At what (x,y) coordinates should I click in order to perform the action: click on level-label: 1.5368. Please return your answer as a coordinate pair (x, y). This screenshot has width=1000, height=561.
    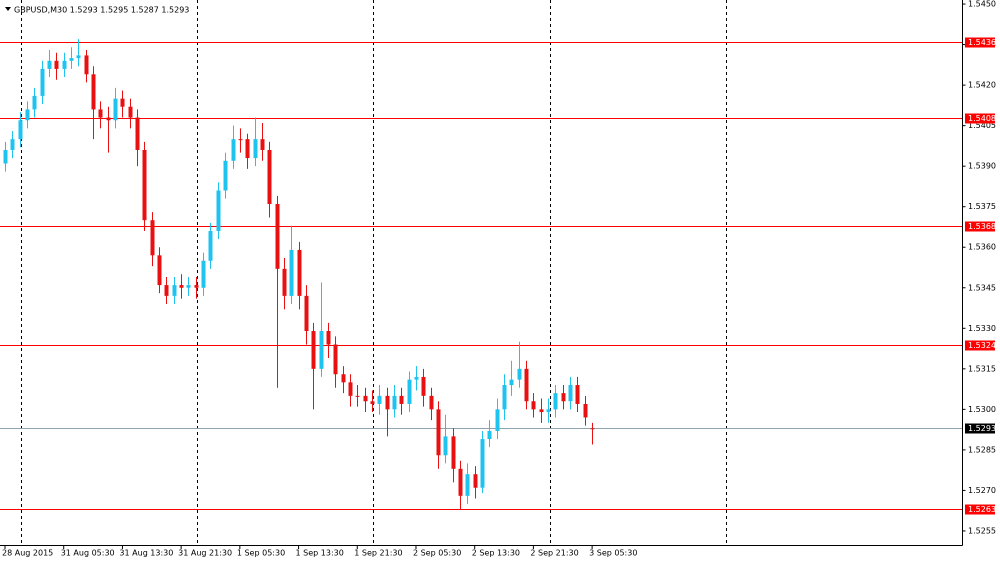
    Looking at the image, I should click on (982, 226).